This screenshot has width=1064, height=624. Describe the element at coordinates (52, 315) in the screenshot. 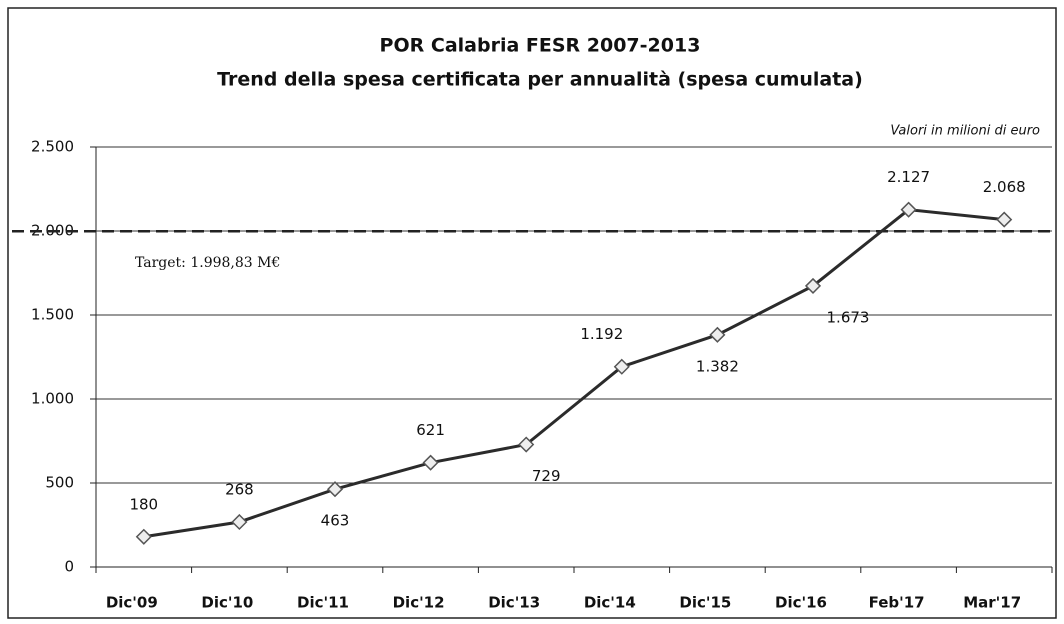

I see `y-tick-label: 1.500` at that location.